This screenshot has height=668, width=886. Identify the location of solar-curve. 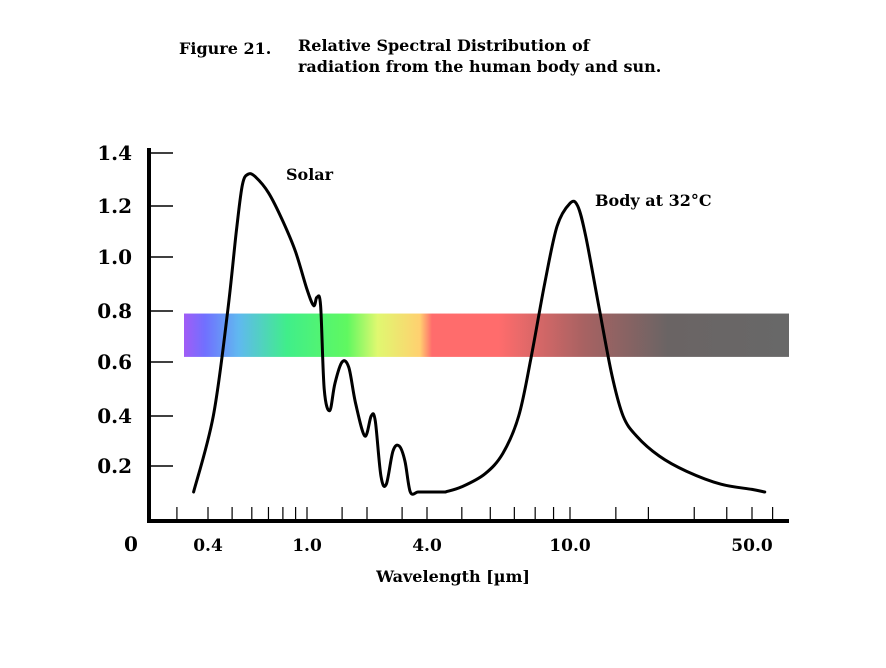
(319, 334).